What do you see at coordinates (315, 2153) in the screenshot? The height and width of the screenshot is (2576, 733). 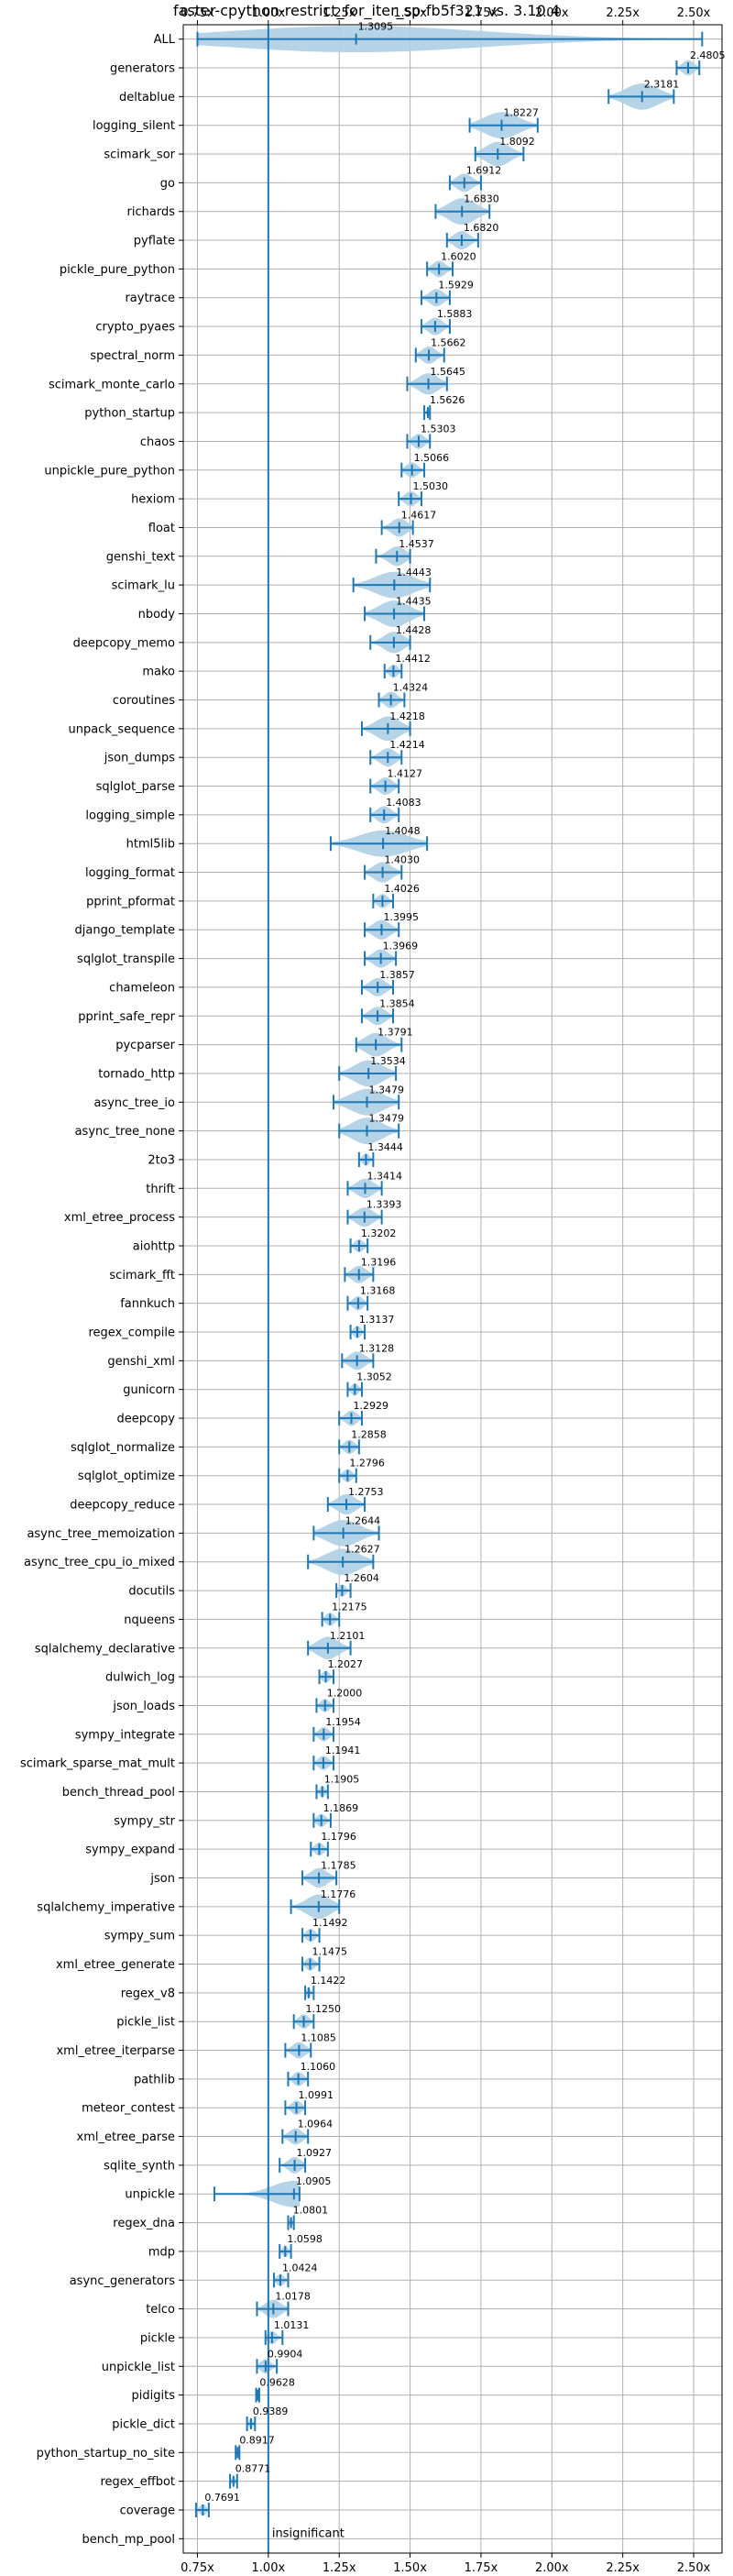 I see `value-label: 1.0927` at bounding box center [315, 2153].